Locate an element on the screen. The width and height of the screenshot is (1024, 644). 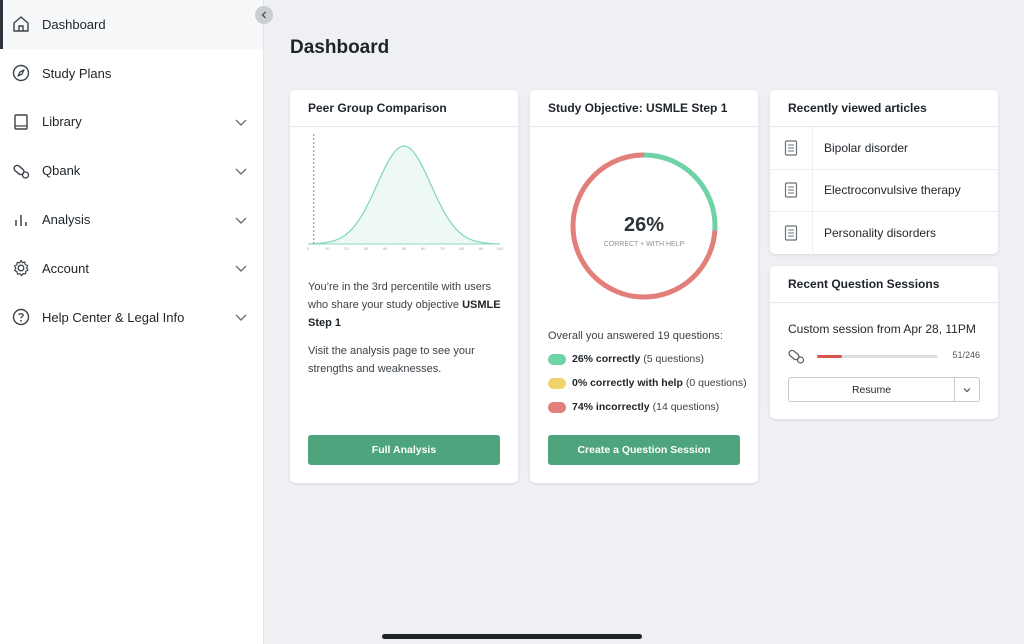
bar-chart-icon is located at coordinates (21, 220).